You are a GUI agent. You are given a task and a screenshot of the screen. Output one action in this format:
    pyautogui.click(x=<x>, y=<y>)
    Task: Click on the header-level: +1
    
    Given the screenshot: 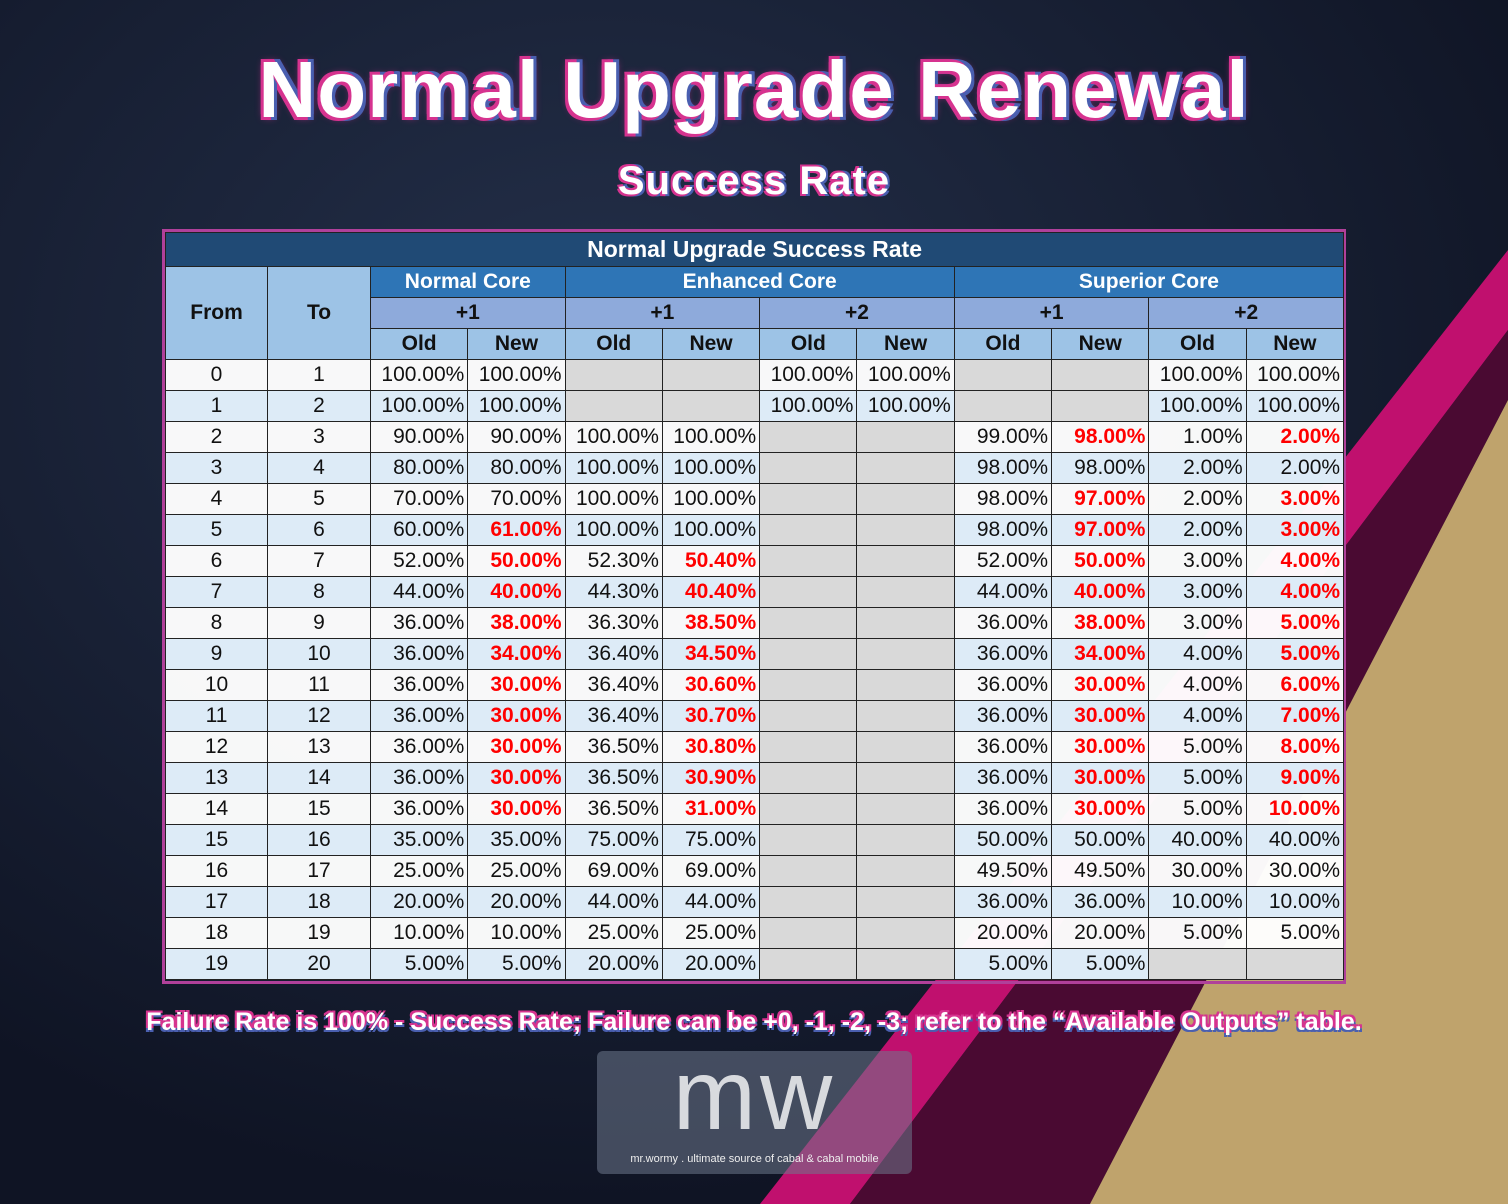 What is the action you would take?
    pyautogui.click(x=1051, y=313)
    